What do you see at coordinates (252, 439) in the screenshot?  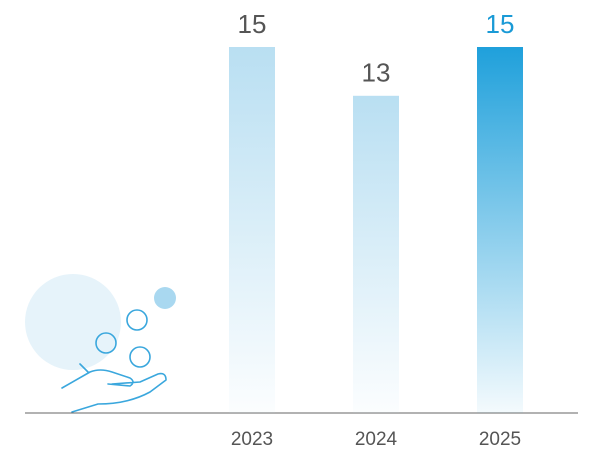 I see `x-tick-label: 2023` at bounding box center [252, 439].